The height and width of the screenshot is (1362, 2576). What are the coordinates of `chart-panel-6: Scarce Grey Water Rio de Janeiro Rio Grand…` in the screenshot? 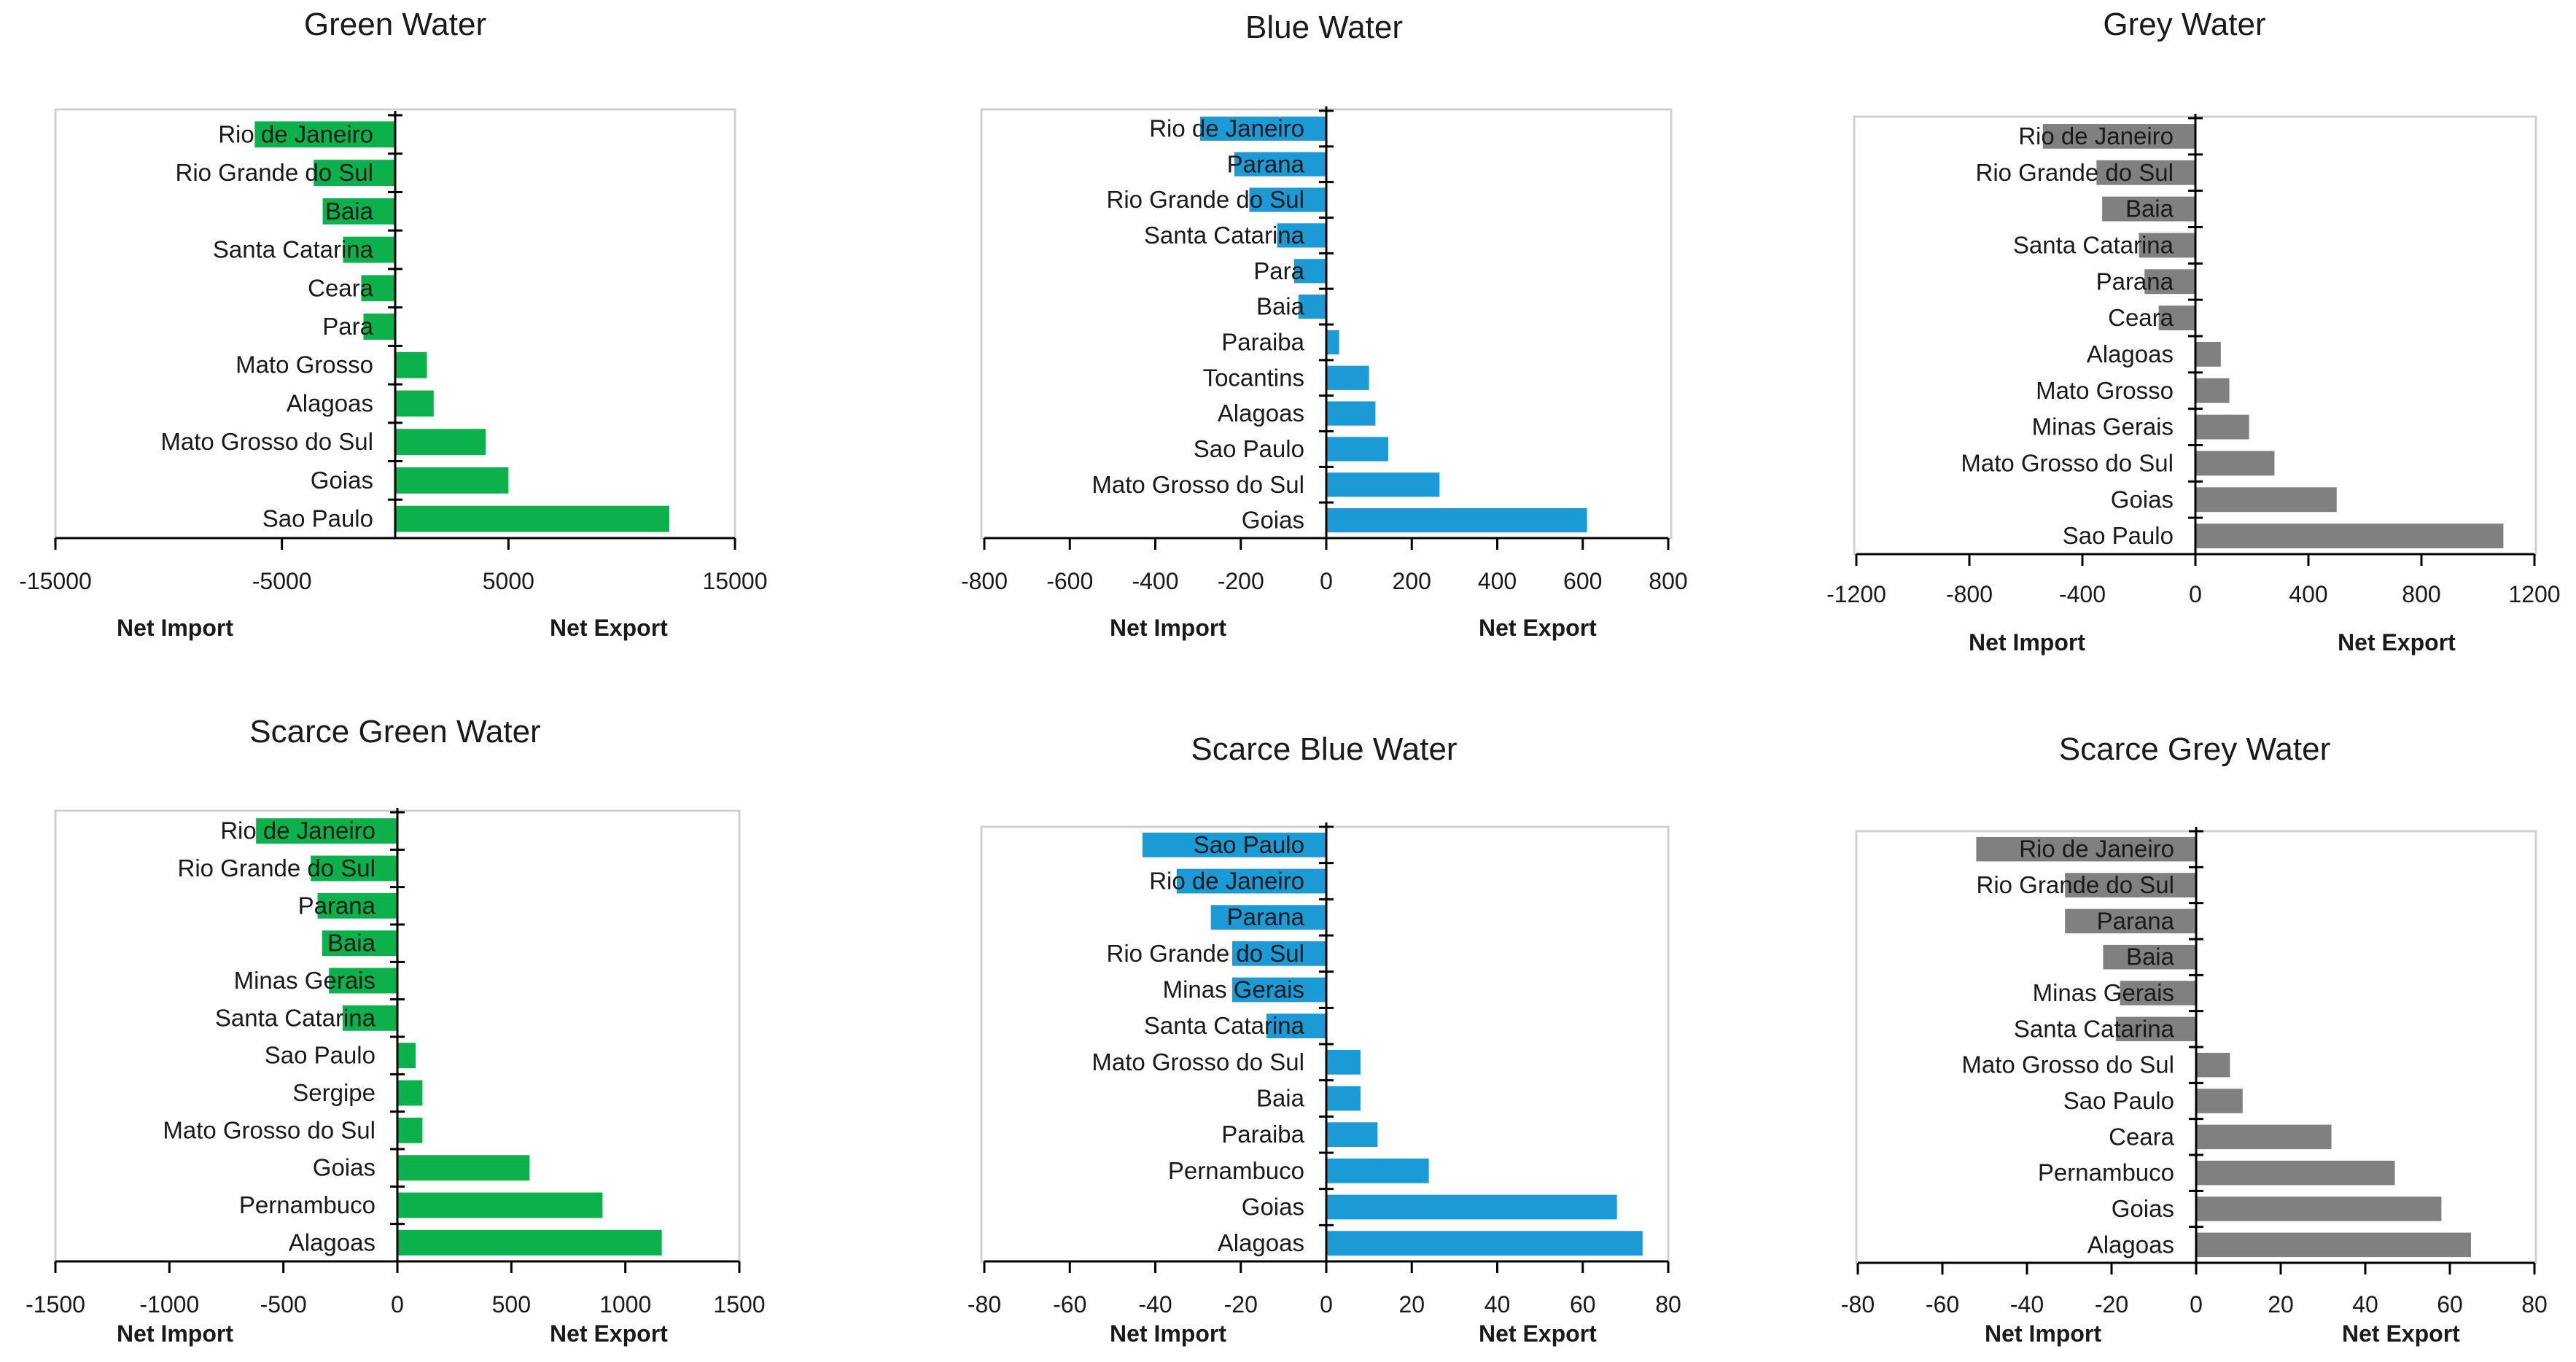 It's located at (2194, 1039).